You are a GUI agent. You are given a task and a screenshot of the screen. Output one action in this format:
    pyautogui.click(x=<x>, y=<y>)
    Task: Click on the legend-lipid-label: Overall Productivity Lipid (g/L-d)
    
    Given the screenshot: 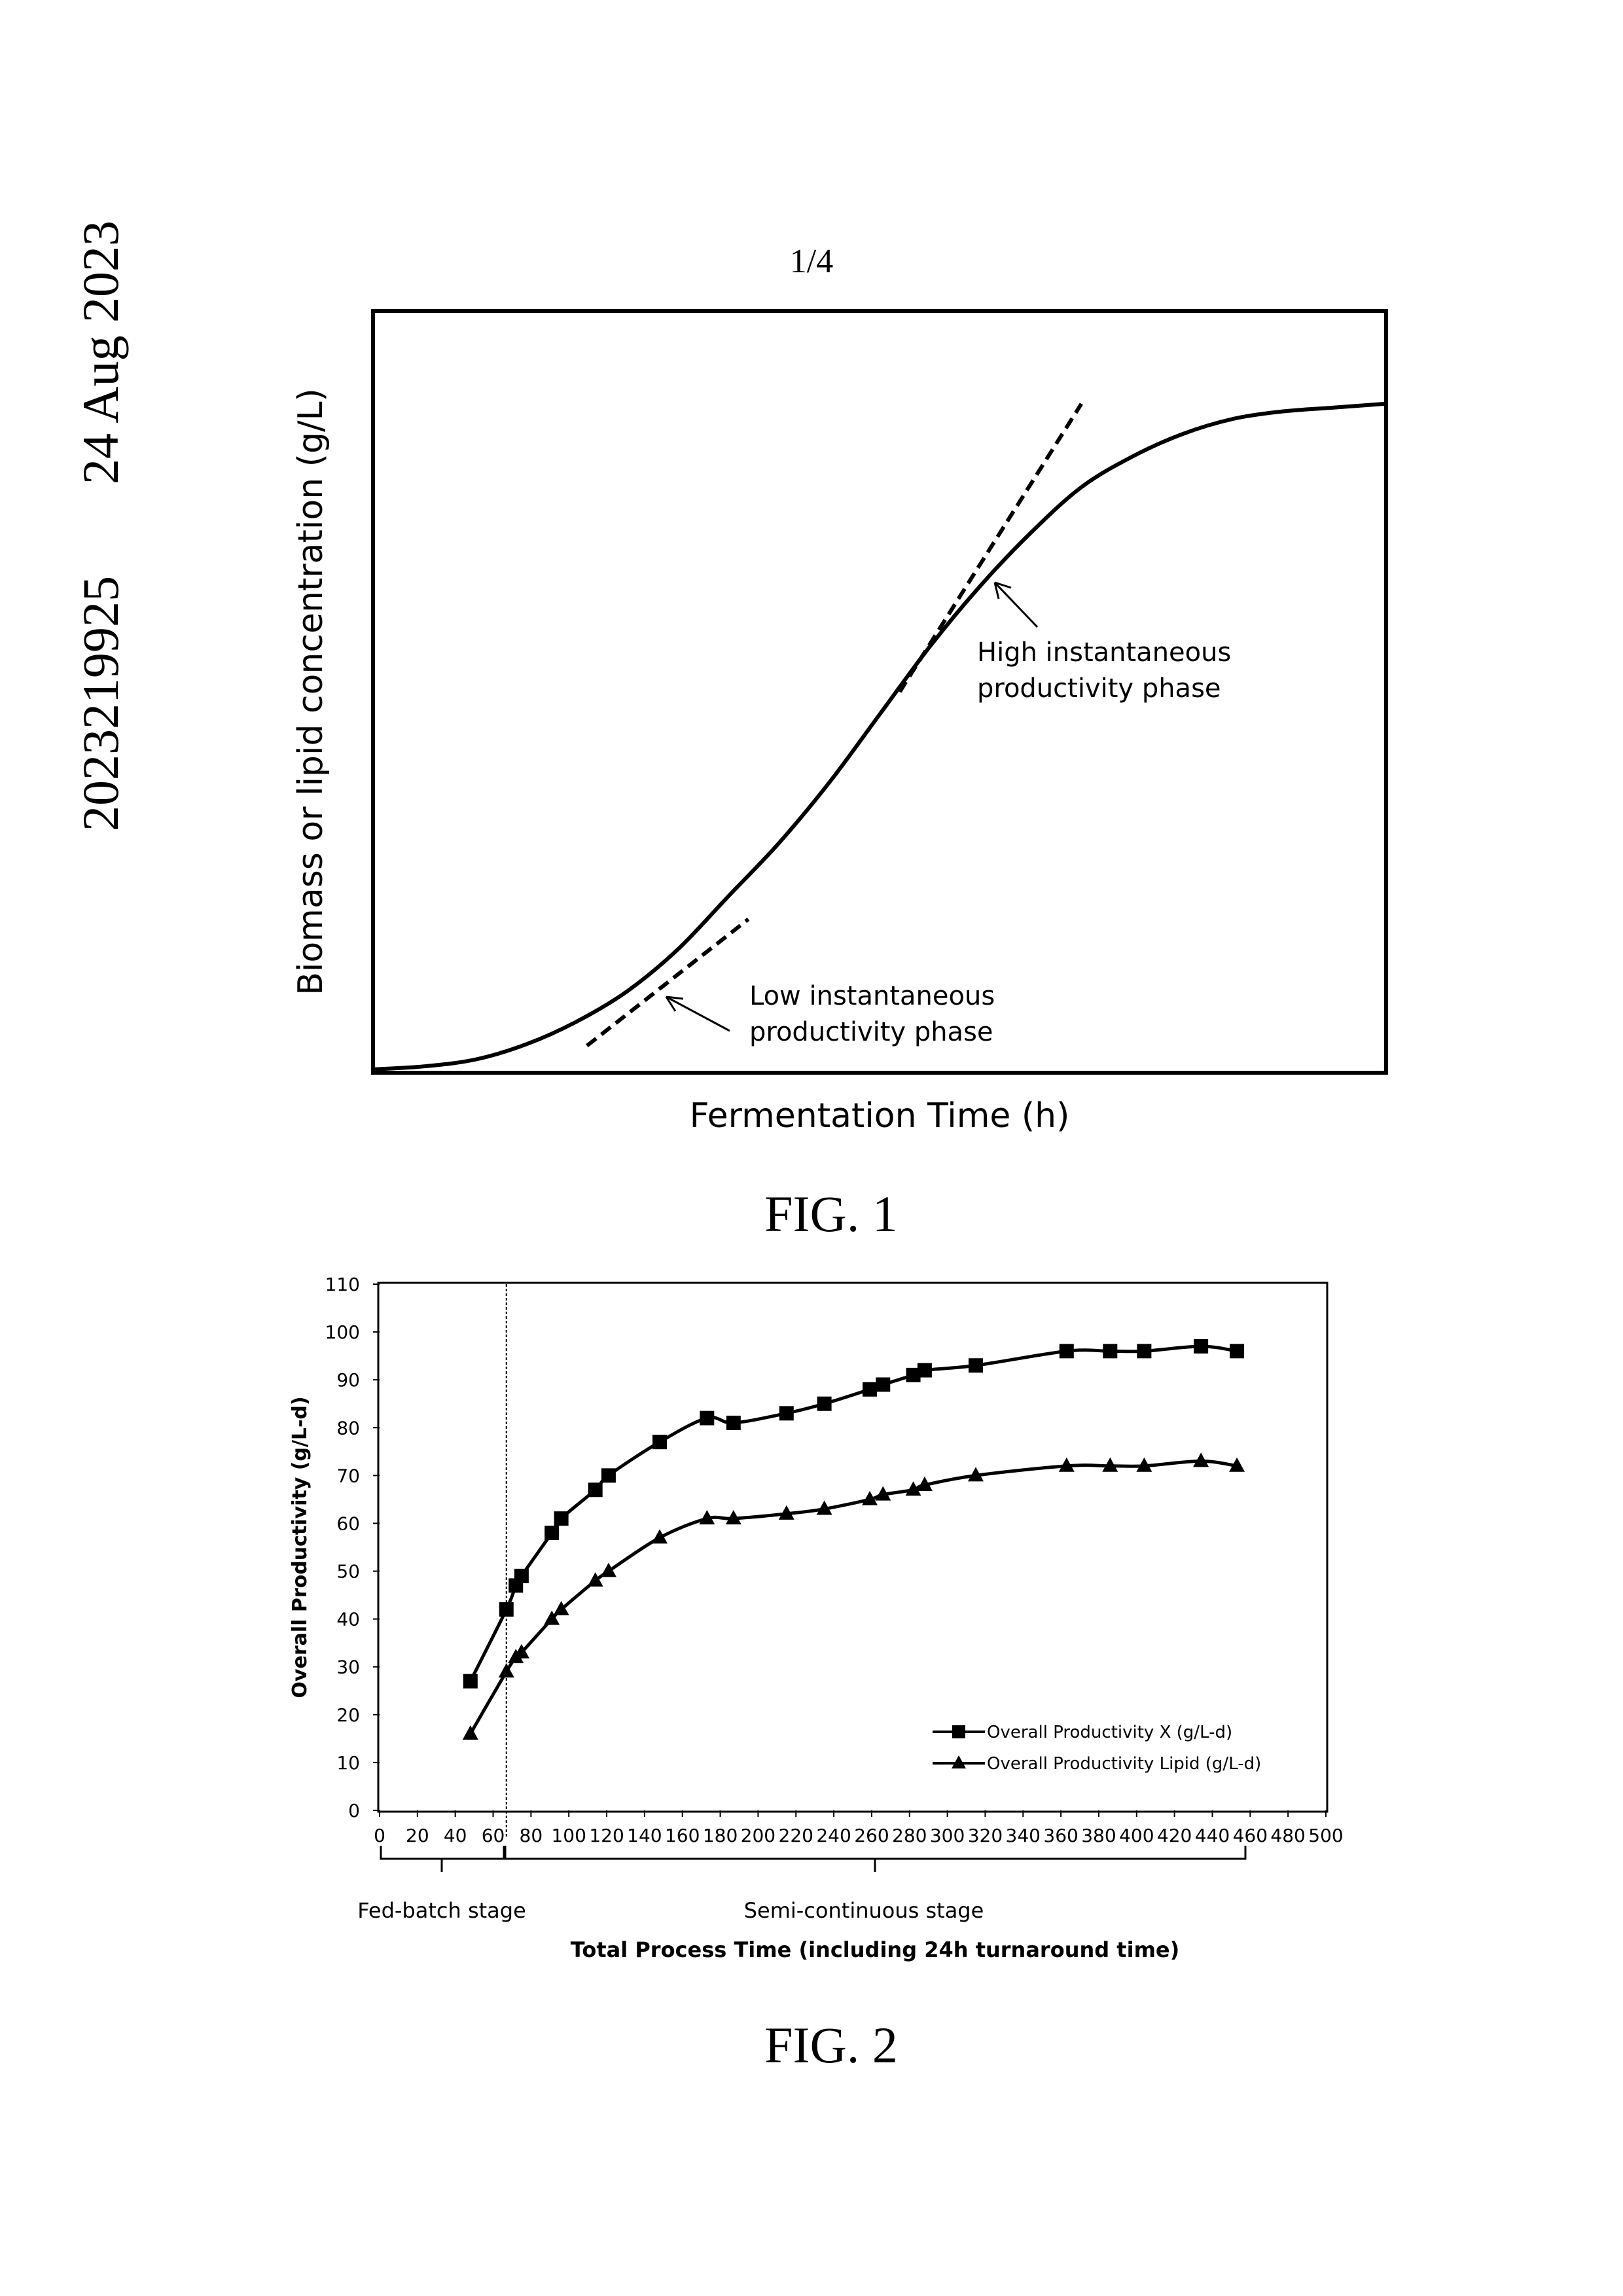 What is the action you would take?
    pyautogui.click(x=1124, y=1764)
    